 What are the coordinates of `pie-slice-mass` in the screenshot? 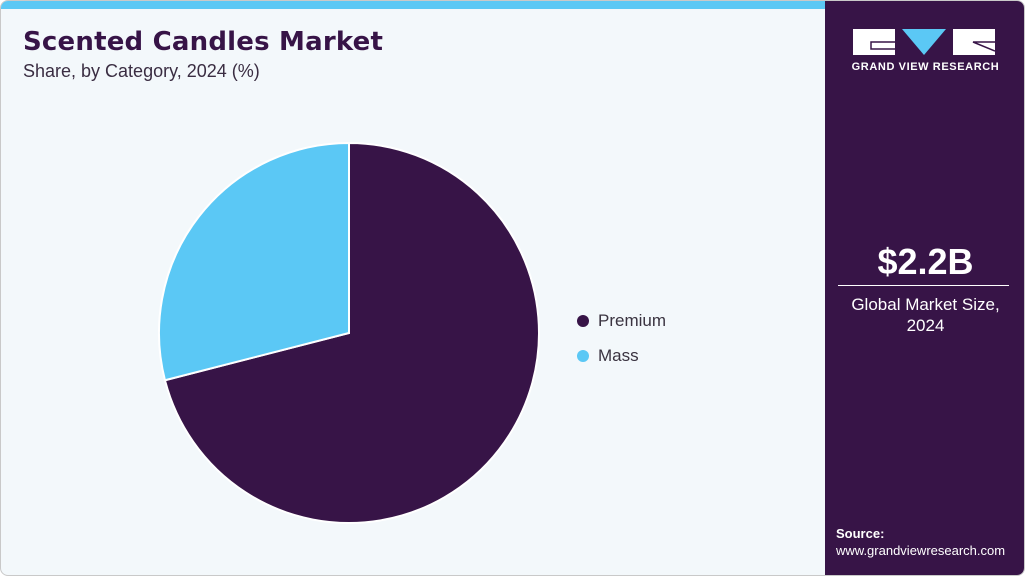 It's located at (254, 261).